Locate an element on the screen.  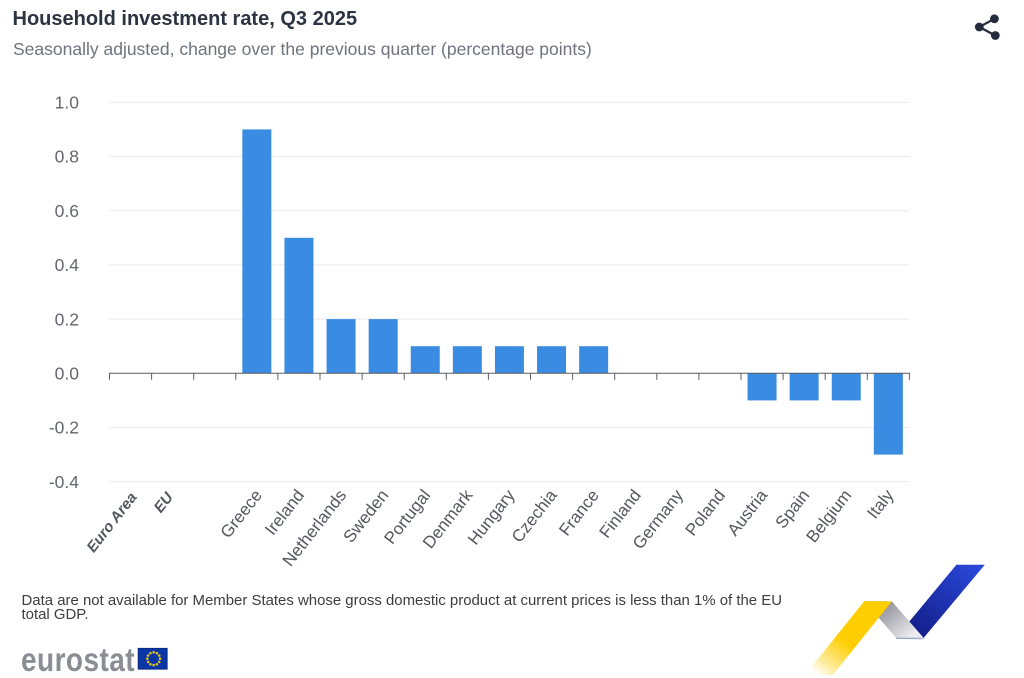
svg-text: 0.0 is located at coordinates (67, 374).